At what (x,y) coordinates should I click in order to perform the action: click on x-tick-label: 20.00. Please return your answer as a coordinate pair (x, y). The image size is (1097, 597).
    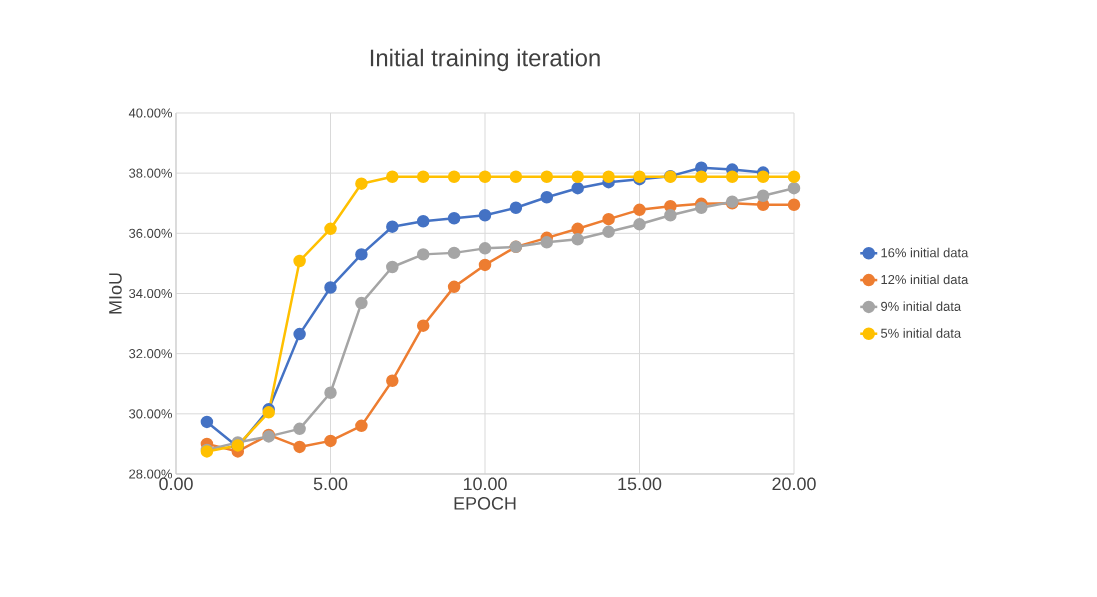
    Looking at the image, I should click on (794, 484).